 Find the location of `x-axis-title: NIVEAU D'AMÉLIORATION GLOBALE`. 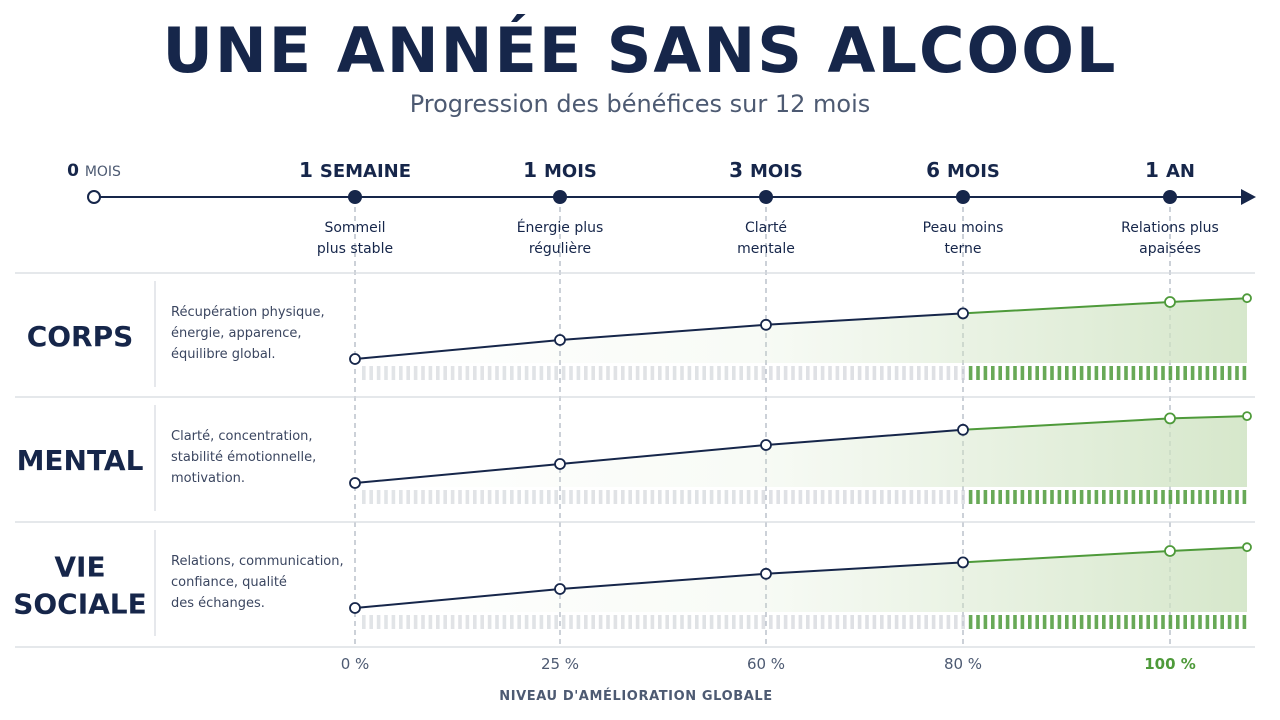

x-axis-title: NIVEAU D'AMÉLIORATION GLOBALE is located at coordinates (636, 696).